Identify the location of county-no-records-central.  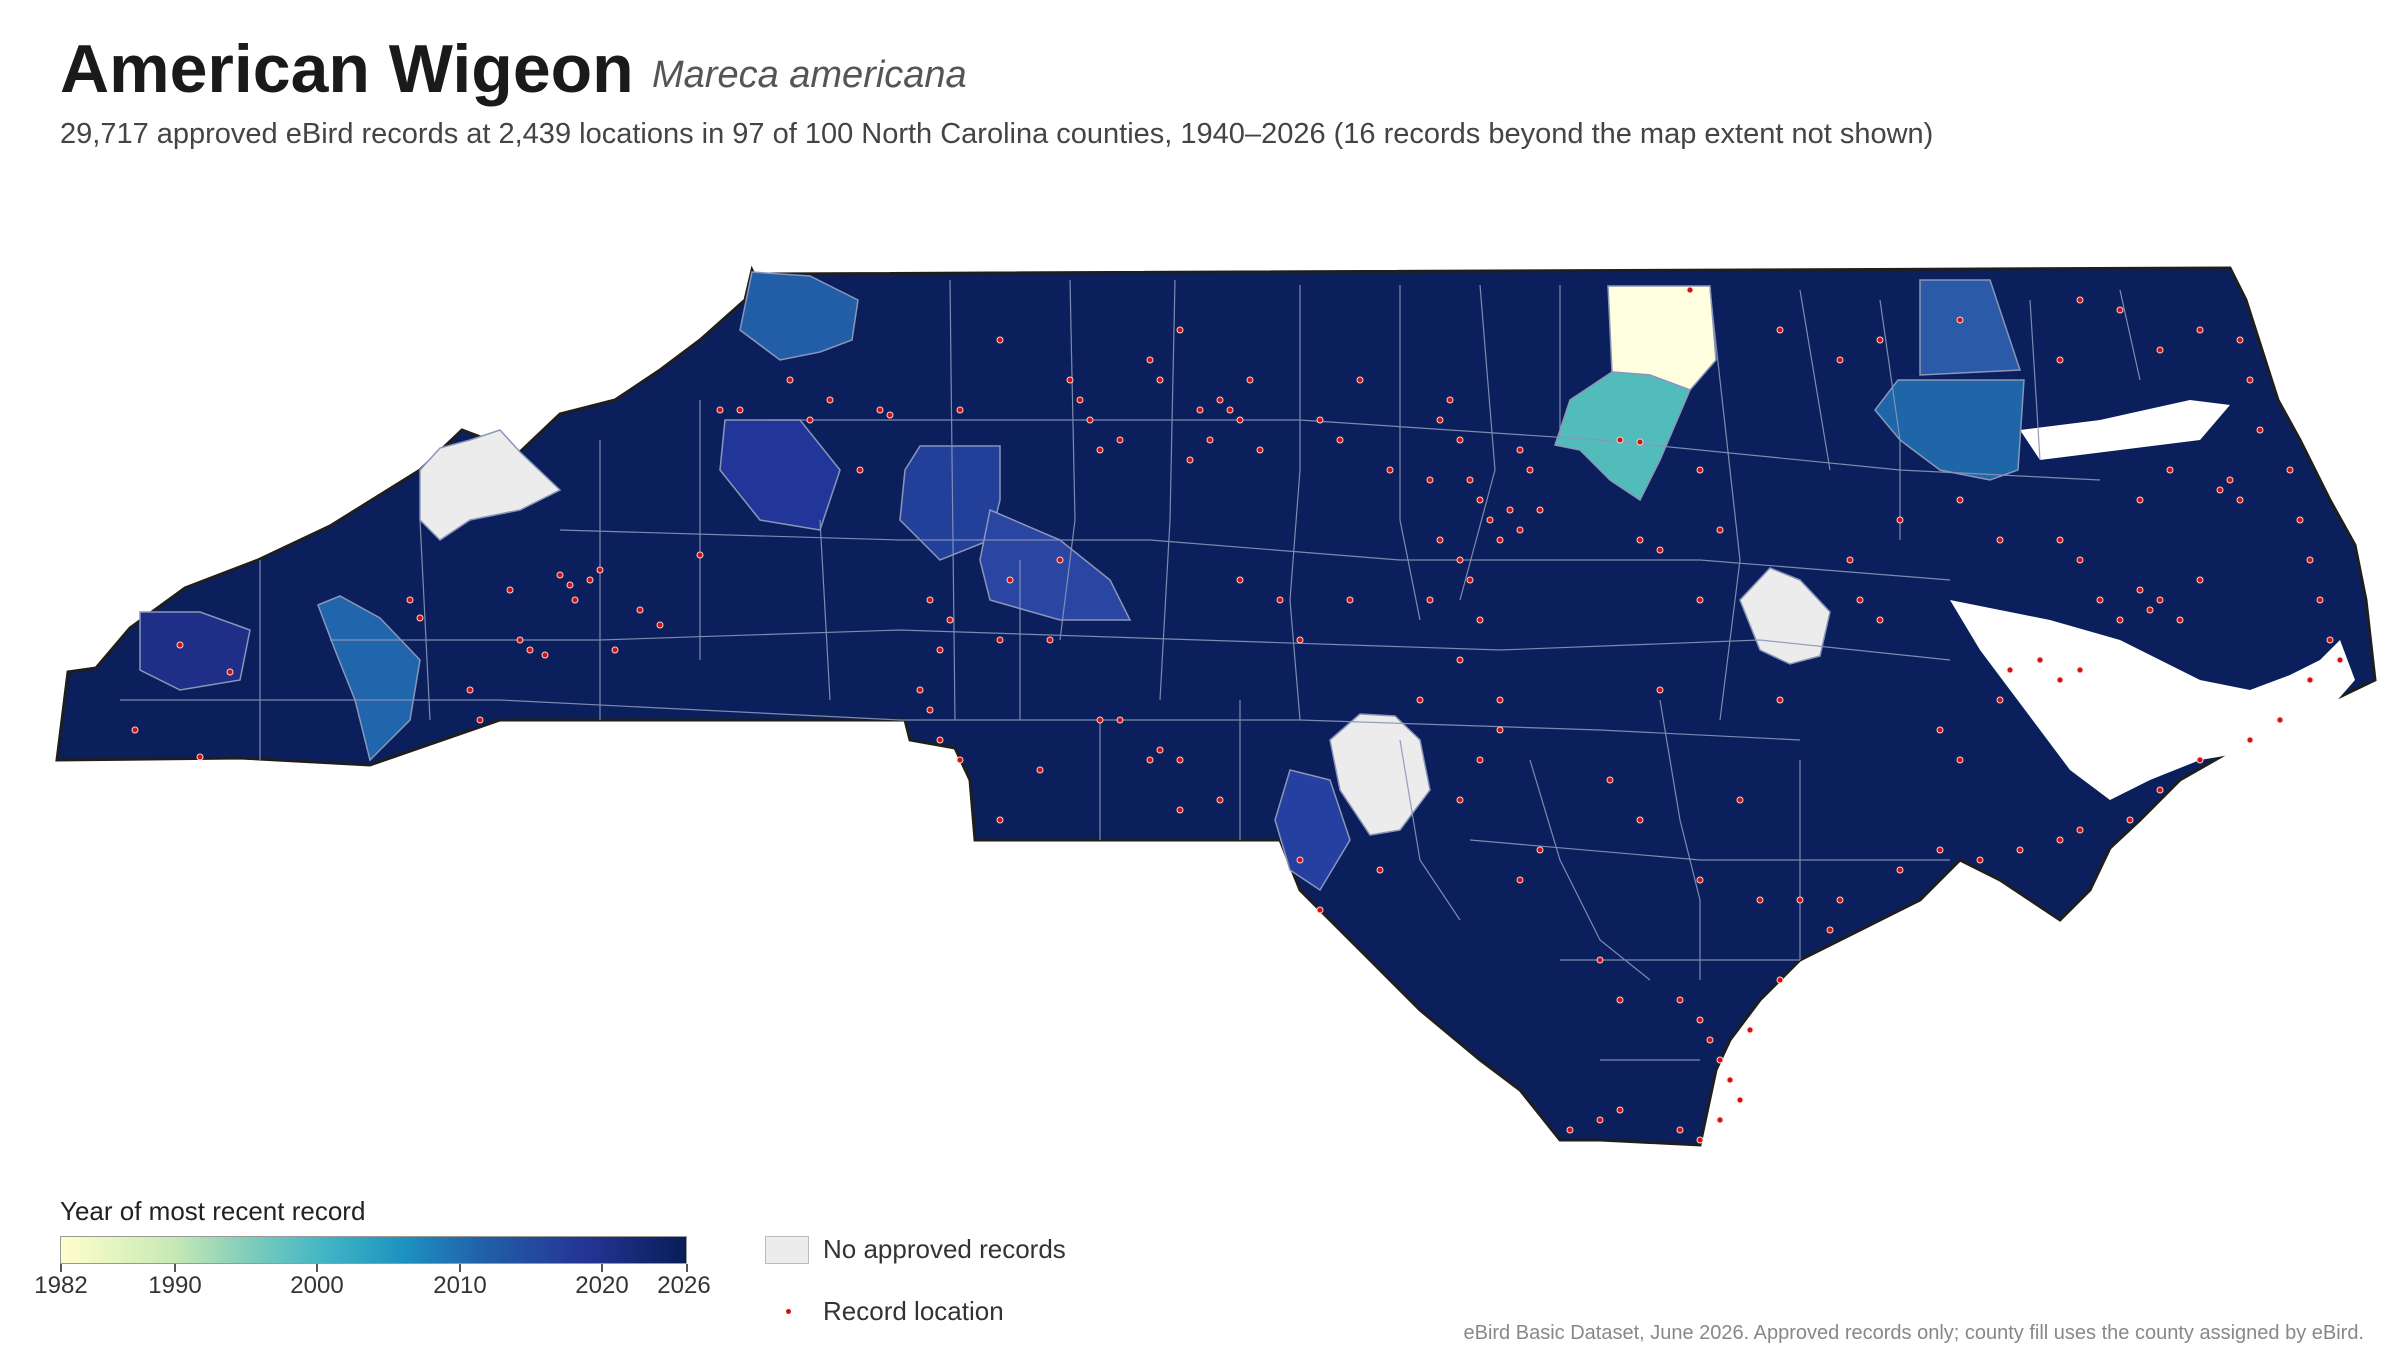
(1380, 774).